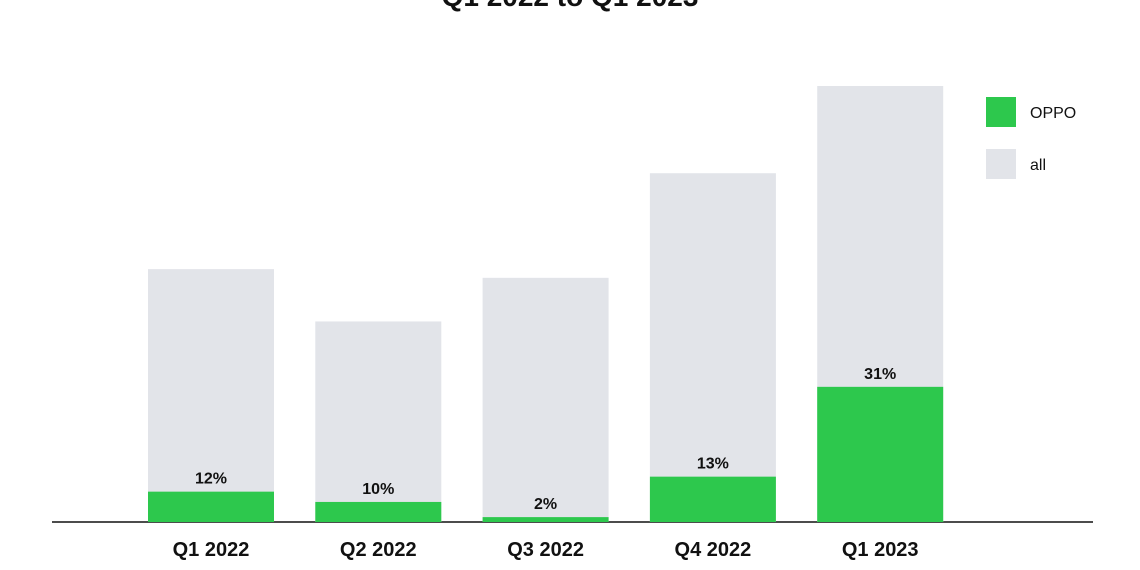 This screenshot has height=570, width=1140. What do you see at coordinates (713, 464) in the screenshot?
I see `value-label: 13%` at bounding box center [713, 464].